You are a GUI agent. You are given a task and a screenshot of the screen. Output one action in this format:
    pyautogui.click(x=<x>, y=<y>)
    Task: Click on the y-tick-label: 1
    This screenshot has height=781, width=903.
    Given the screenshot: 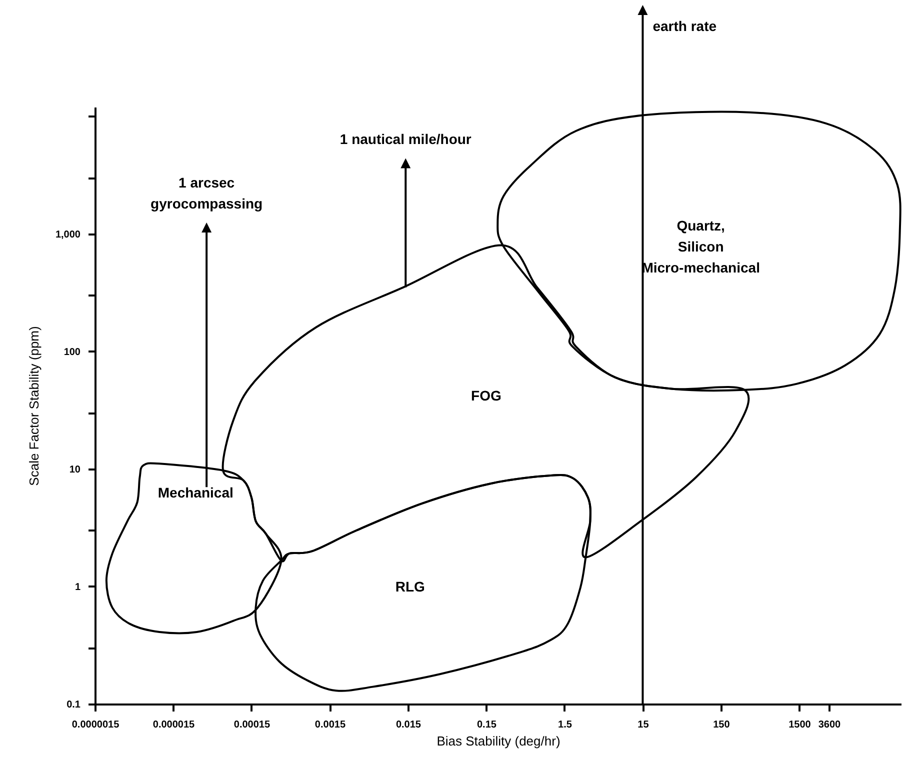 What is the action you would take?
    pyautogui.click(x=77, y=587)
    